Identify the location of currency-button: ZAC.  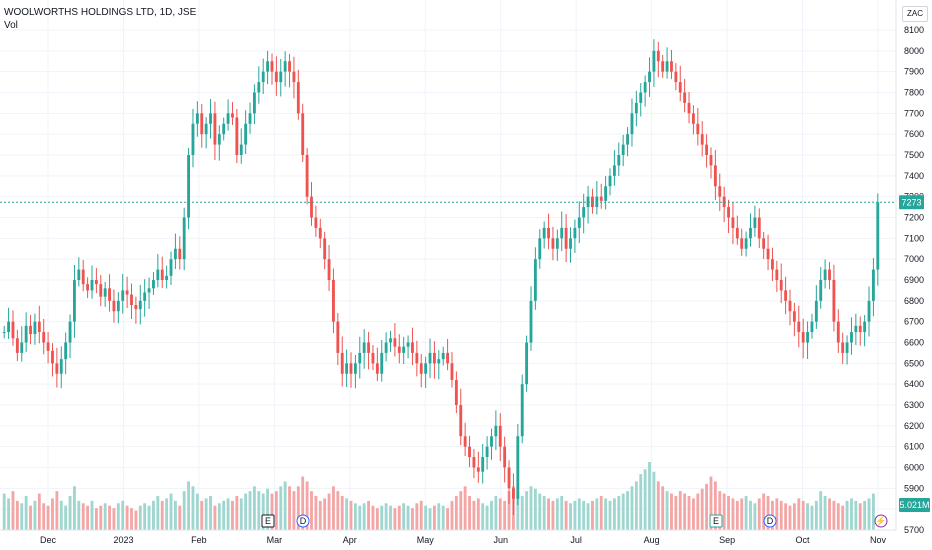
(915, 14).